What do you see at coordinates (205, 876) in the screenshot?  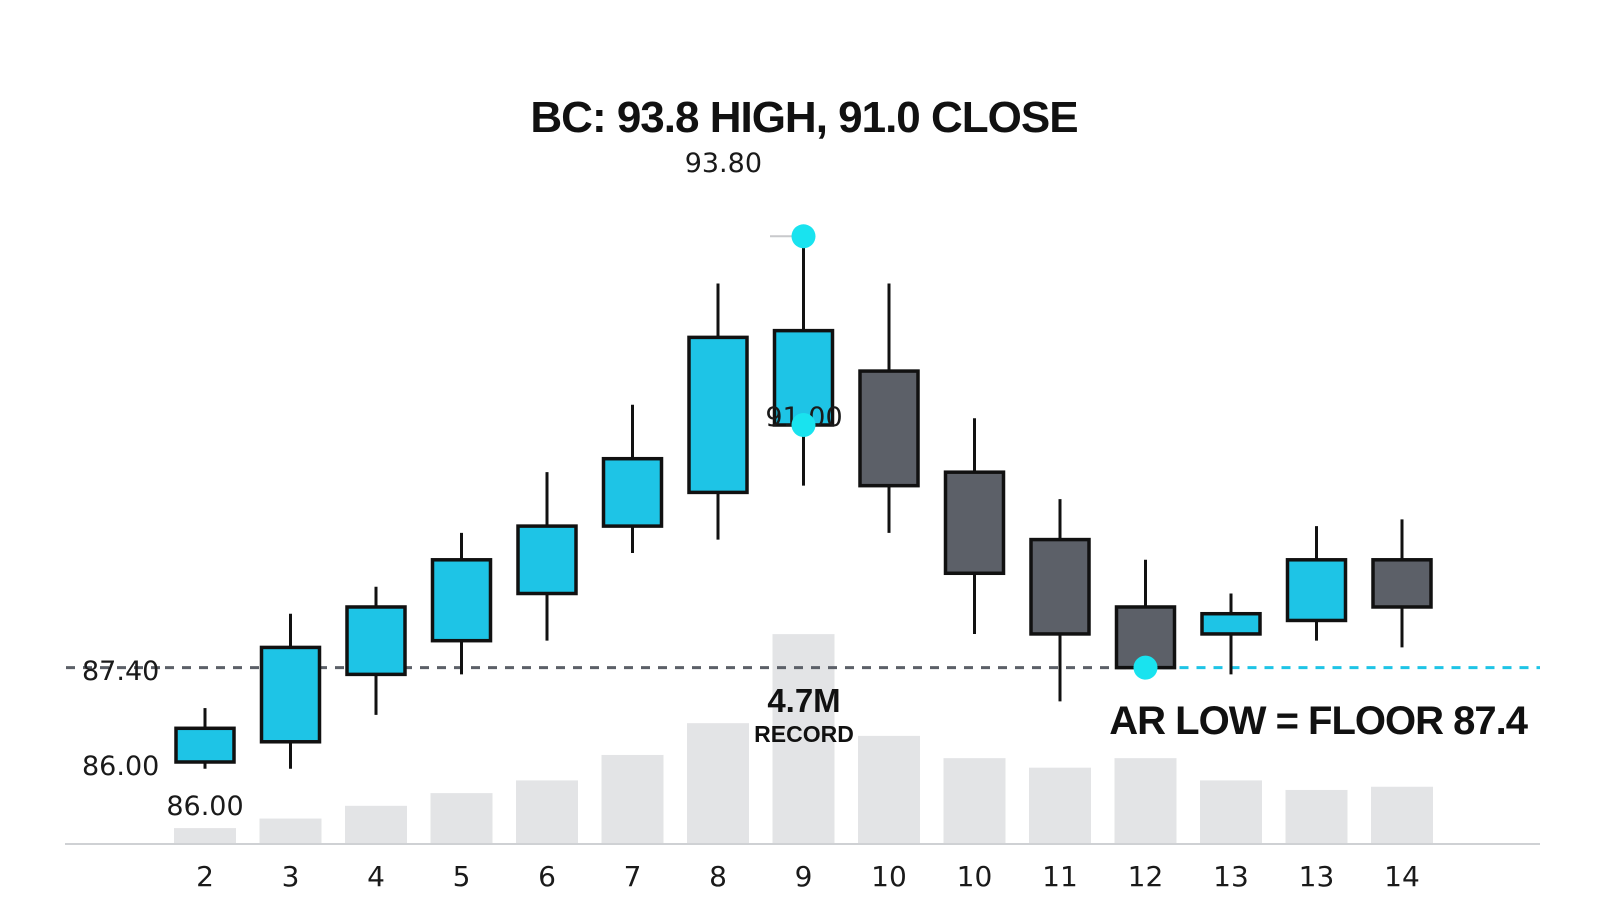 I see `x-tick-0: 2` at bounding box center [205, 876].